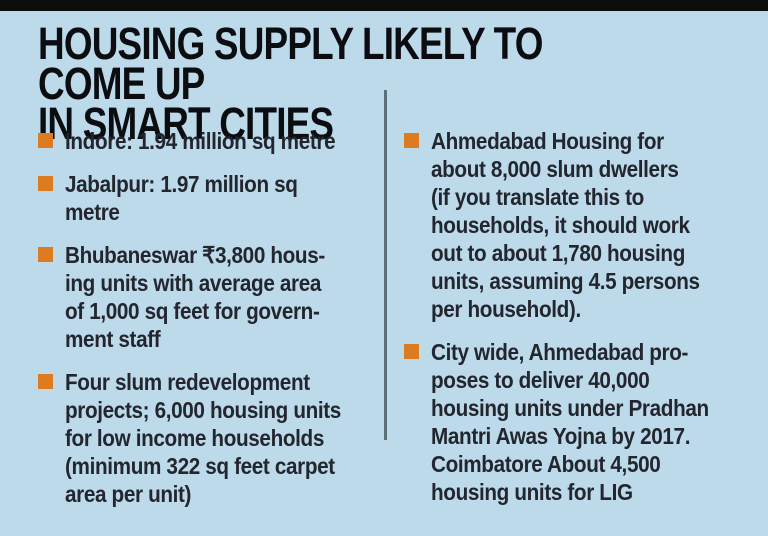 The image size is (768, 536). Describe the element at coordinates (181, 198) in the screenshot. I see `list-item-text: Jabalpur: 1.97 million sq metre` at that location.